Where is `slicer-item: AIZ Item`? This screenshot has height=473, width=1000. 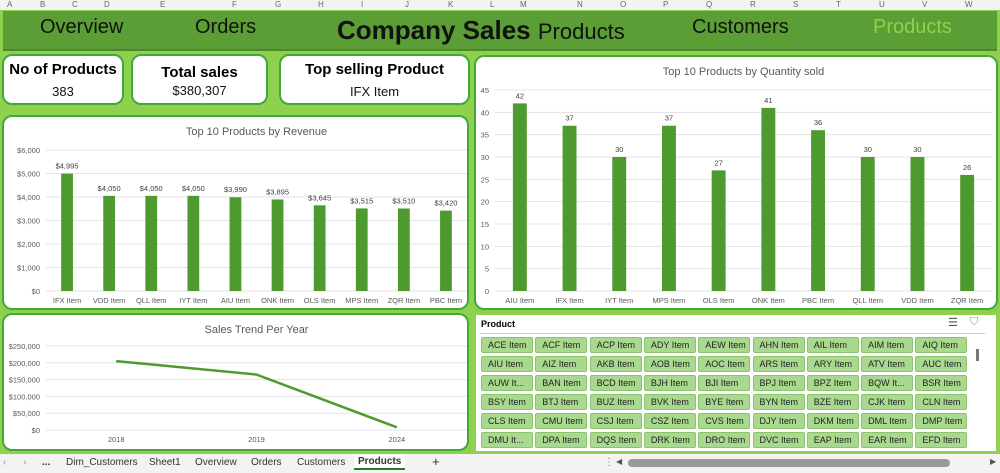 slicer-item: AIZ Item is located at coordinates (561, 364).